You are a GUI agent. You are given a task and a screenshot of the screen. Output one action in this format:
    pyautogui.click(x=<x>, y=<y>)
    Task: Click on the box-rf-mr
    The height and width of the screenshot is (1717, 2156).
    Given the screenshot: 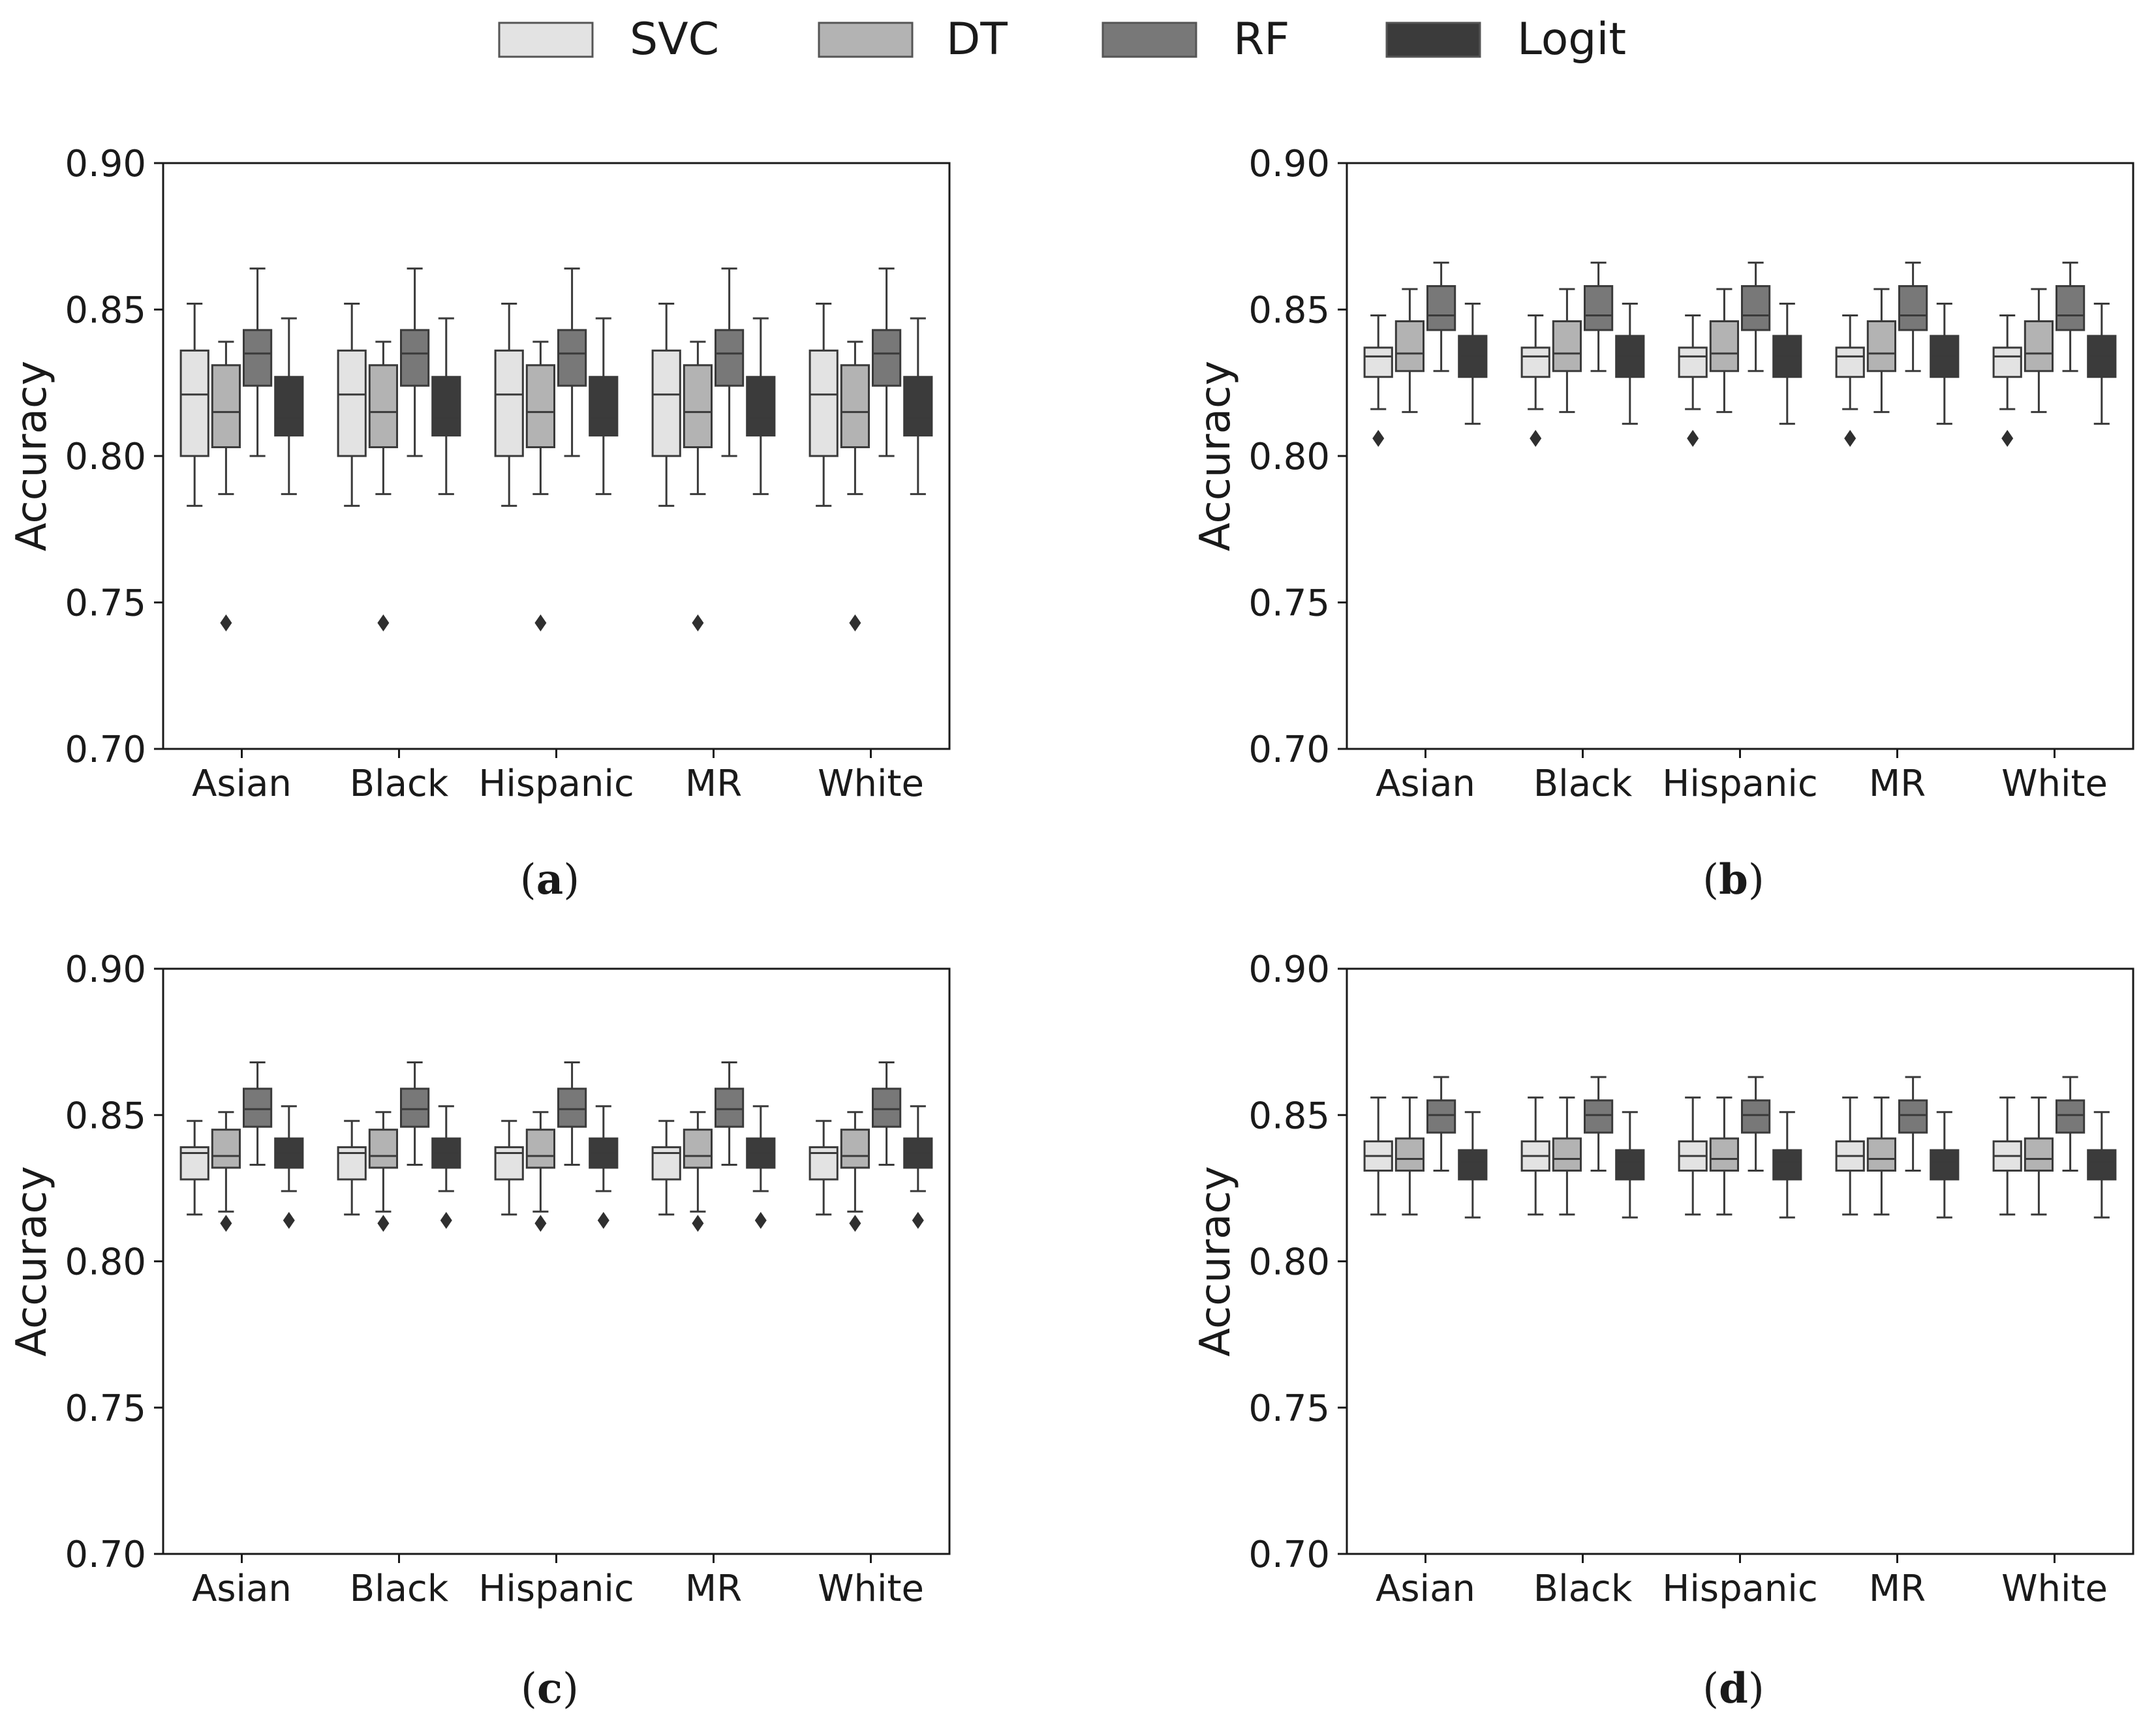 What is the action you would take?
    pyautogui.click(x=1913, y=317)
    